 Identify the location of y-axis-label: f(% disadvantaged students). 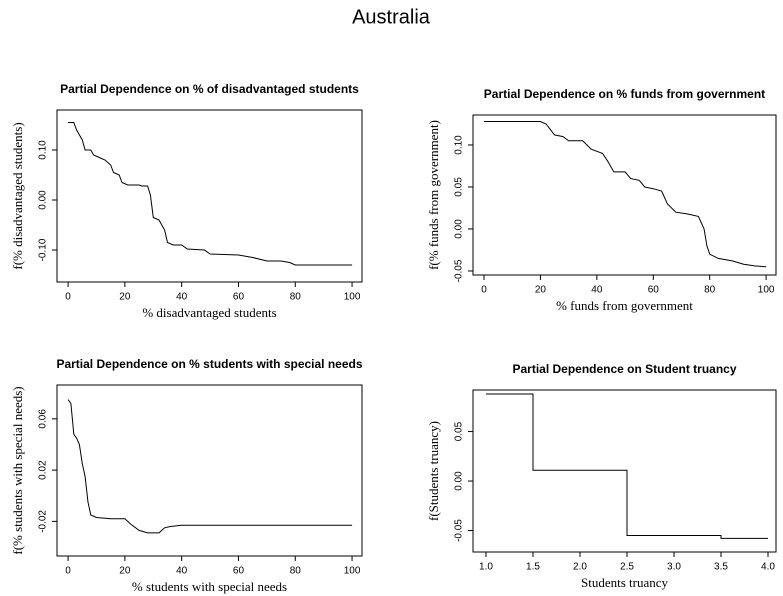
(17, 195).